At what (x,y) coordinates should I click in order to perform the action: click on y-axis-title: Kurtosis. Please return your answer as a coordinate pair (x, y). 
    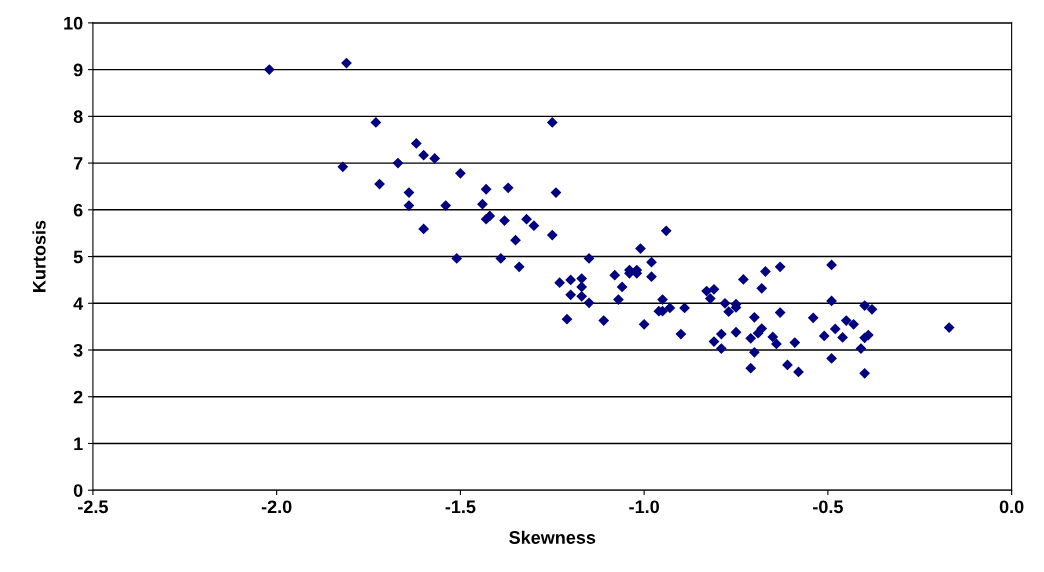
    Looking at the image, I should click on (39, 256).